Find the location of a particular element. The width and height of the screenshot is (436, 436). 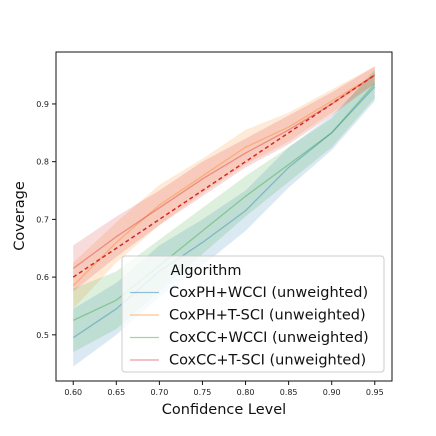

legend-label-coxph-t-sci-unweighted: CoxPH+T-SCI (unweighted) is located at coordinates (267, 316).